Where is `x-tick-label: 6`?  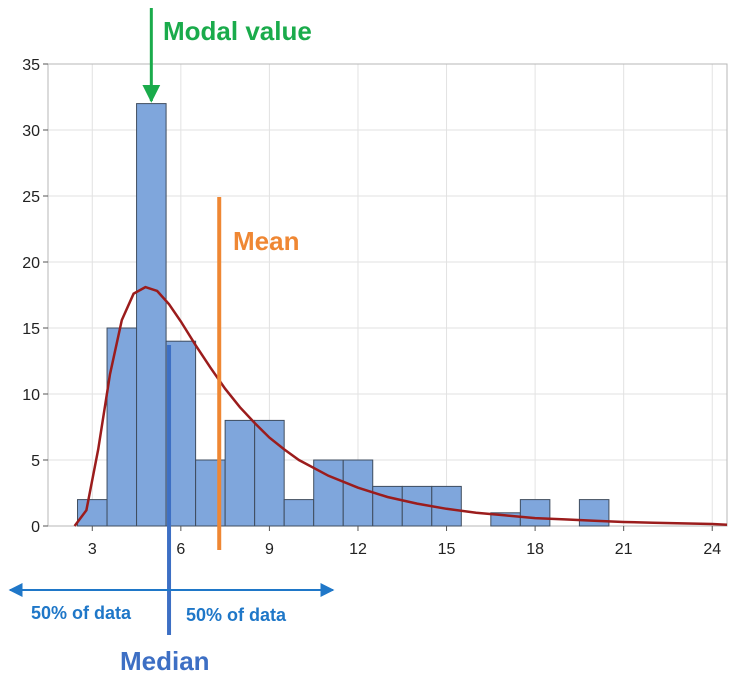 x-tick-label: 6 is located at coordinates (180, 549).